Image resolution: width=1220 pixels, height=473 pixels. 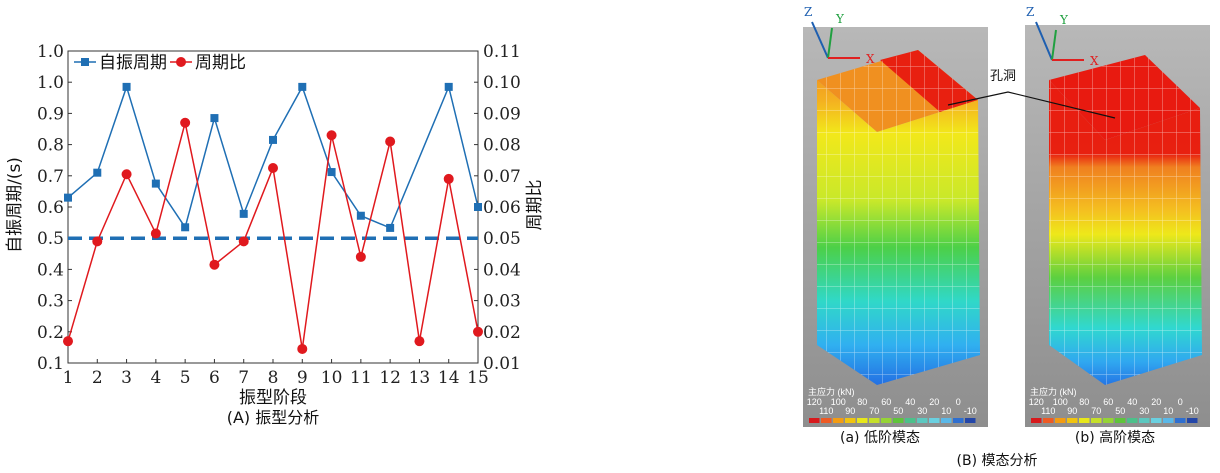 I want to click on legend-marker-square, so click(x=85, y=62).